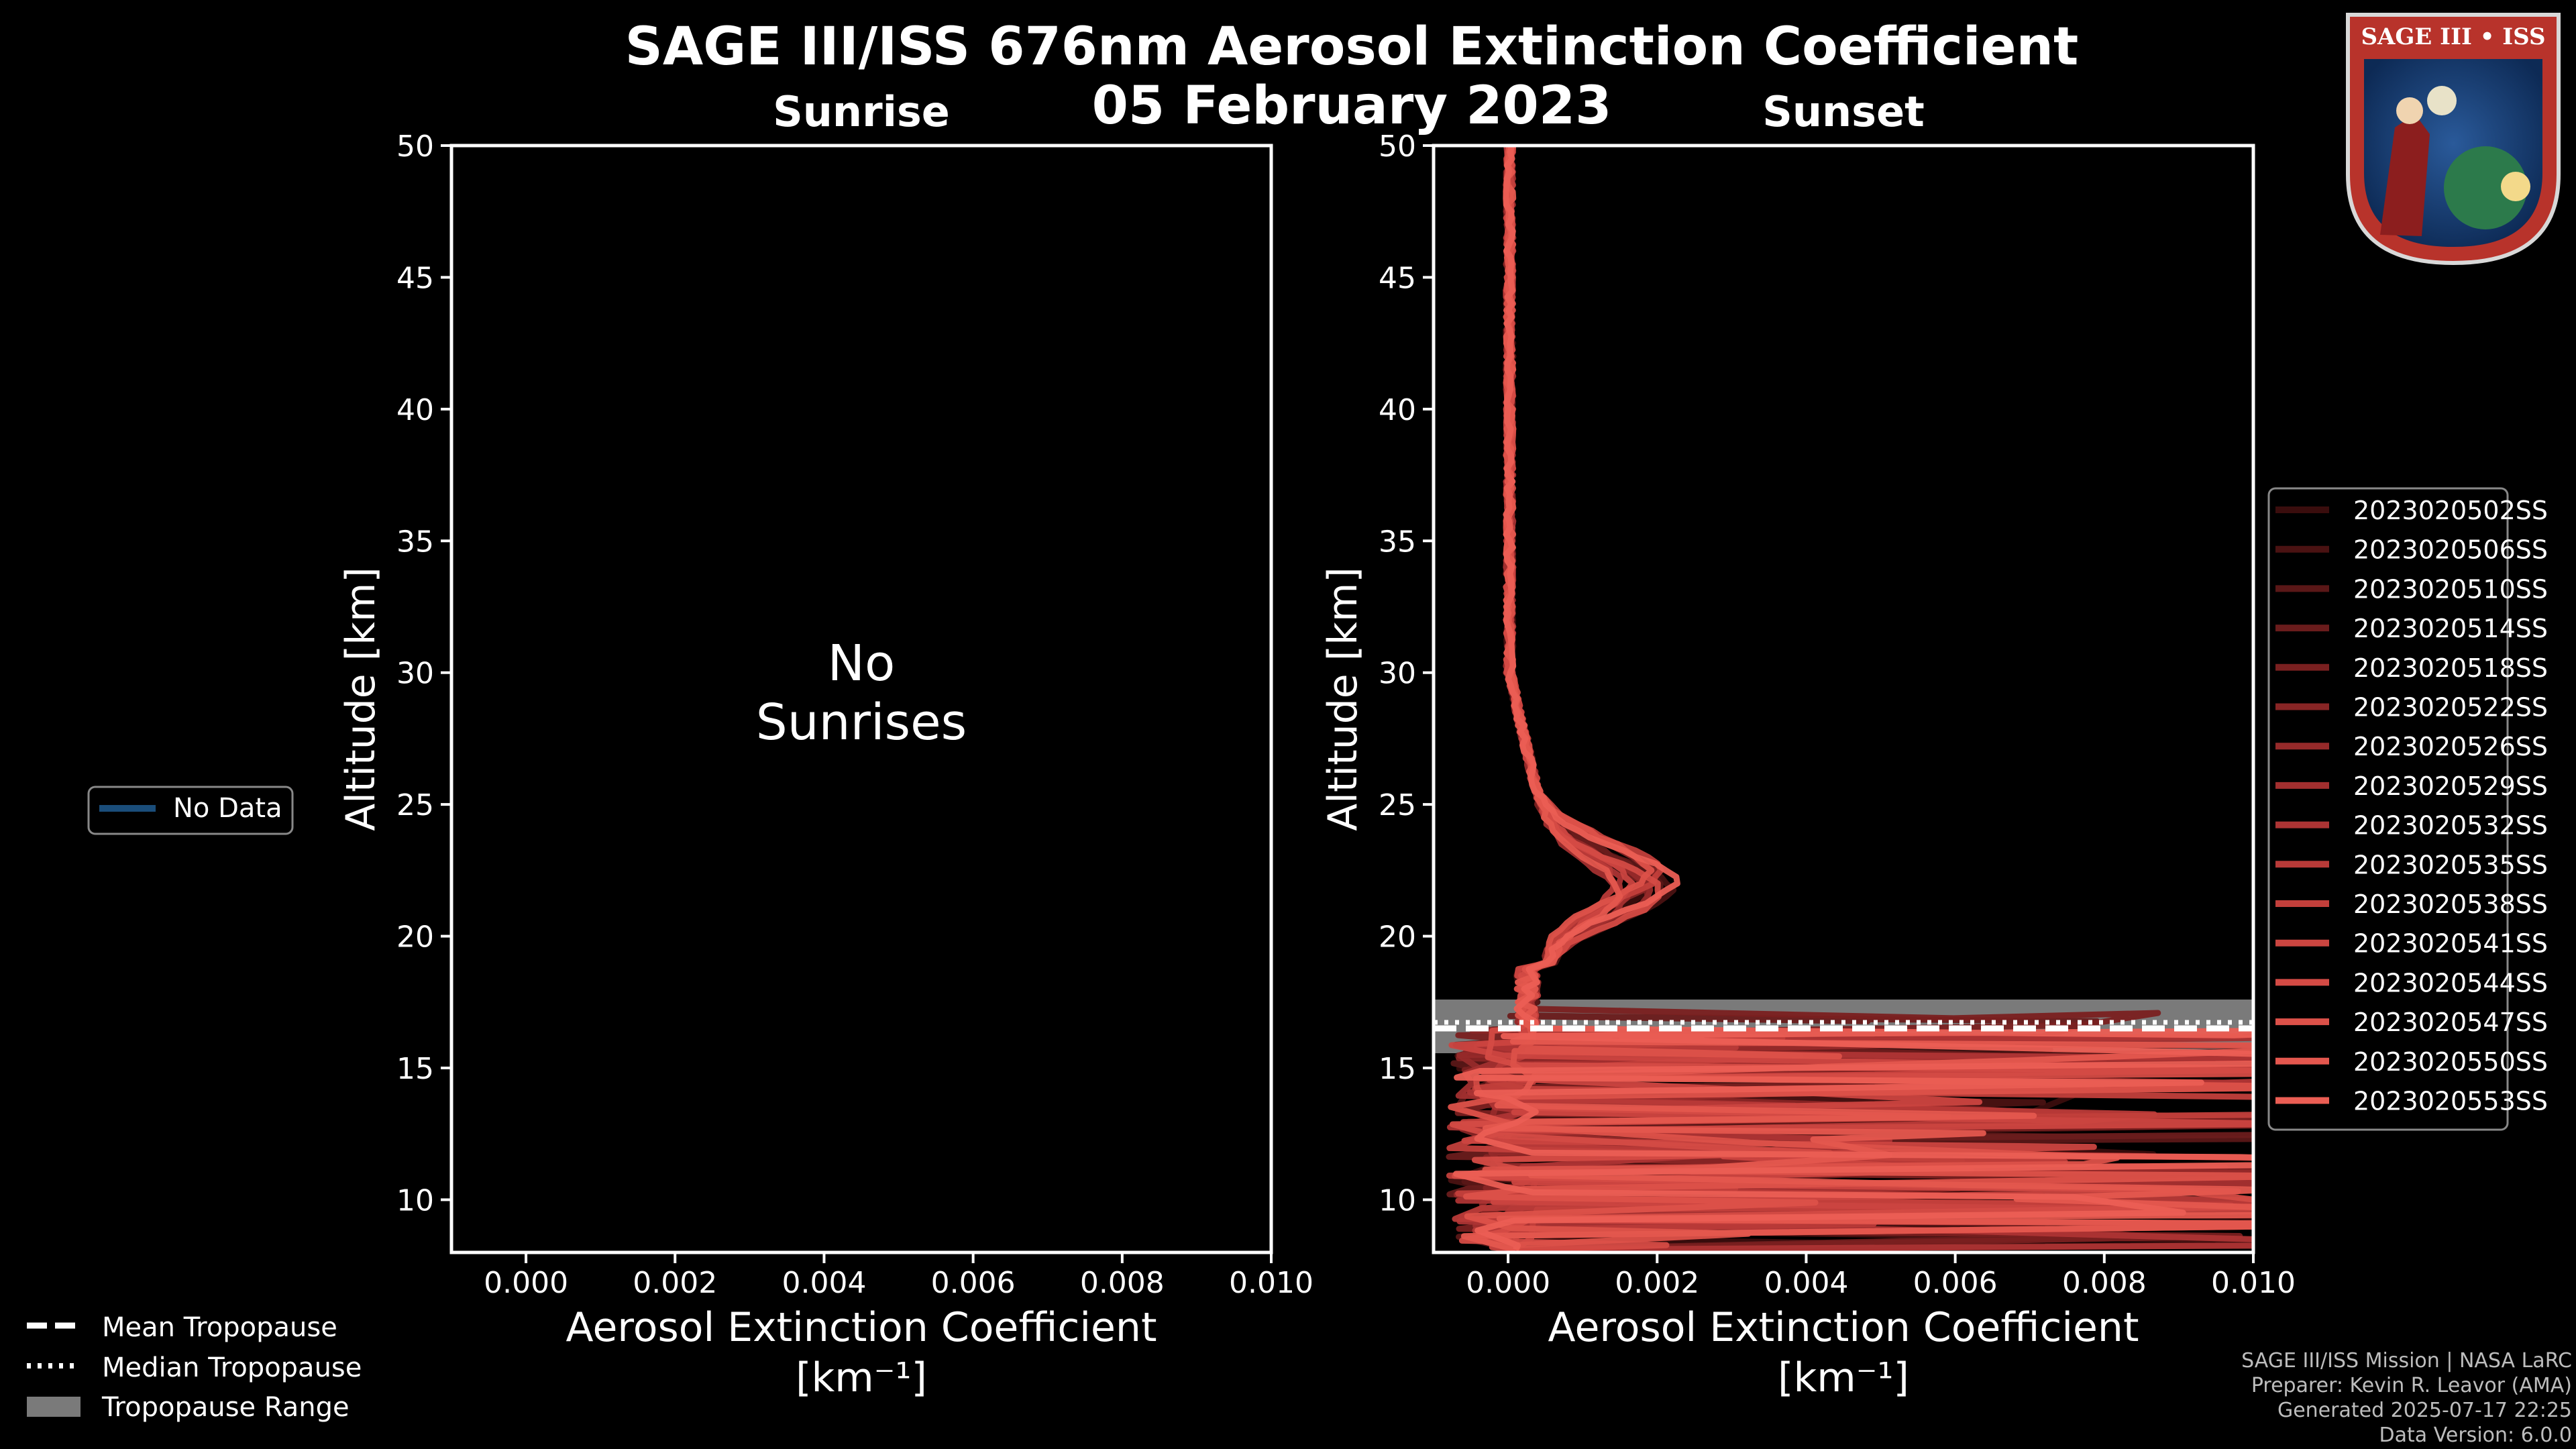  I want to click on sunset-y-tick-label: 15, so click(1397, 1069).